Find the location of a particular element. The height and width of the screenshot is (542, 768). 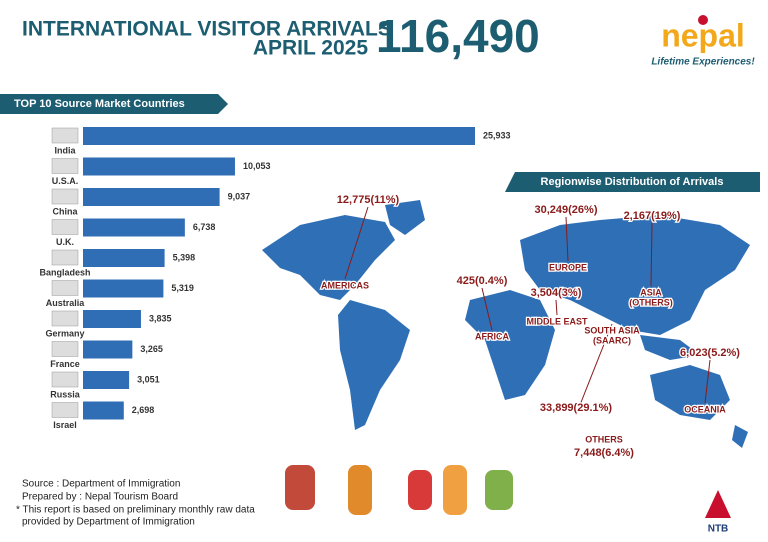

country-label: U.S.A. is located at coordinates (65, 181).